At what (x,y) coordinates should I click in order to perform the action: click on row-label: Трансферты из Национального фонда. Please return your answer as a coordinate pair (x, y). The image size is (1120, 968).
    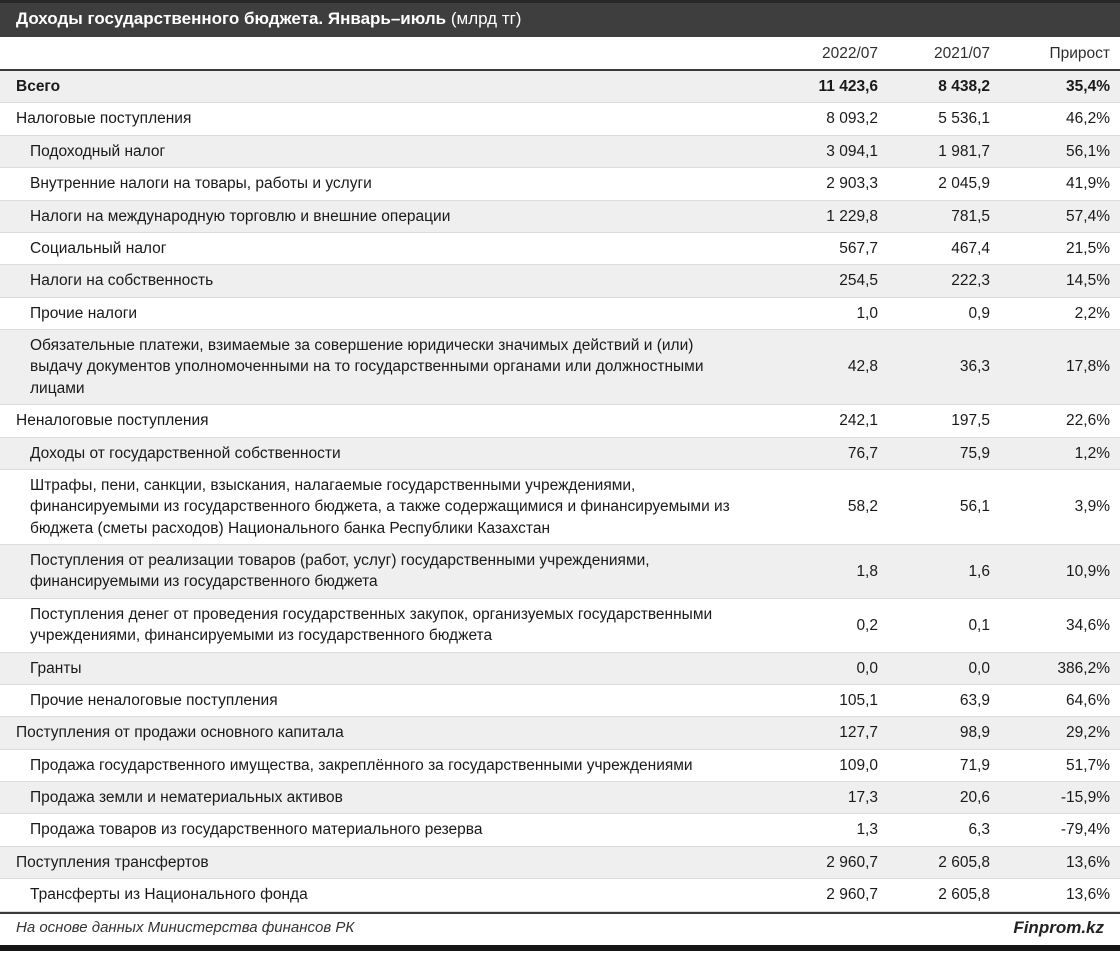
    Looking at the image, I should click on (388, 895).